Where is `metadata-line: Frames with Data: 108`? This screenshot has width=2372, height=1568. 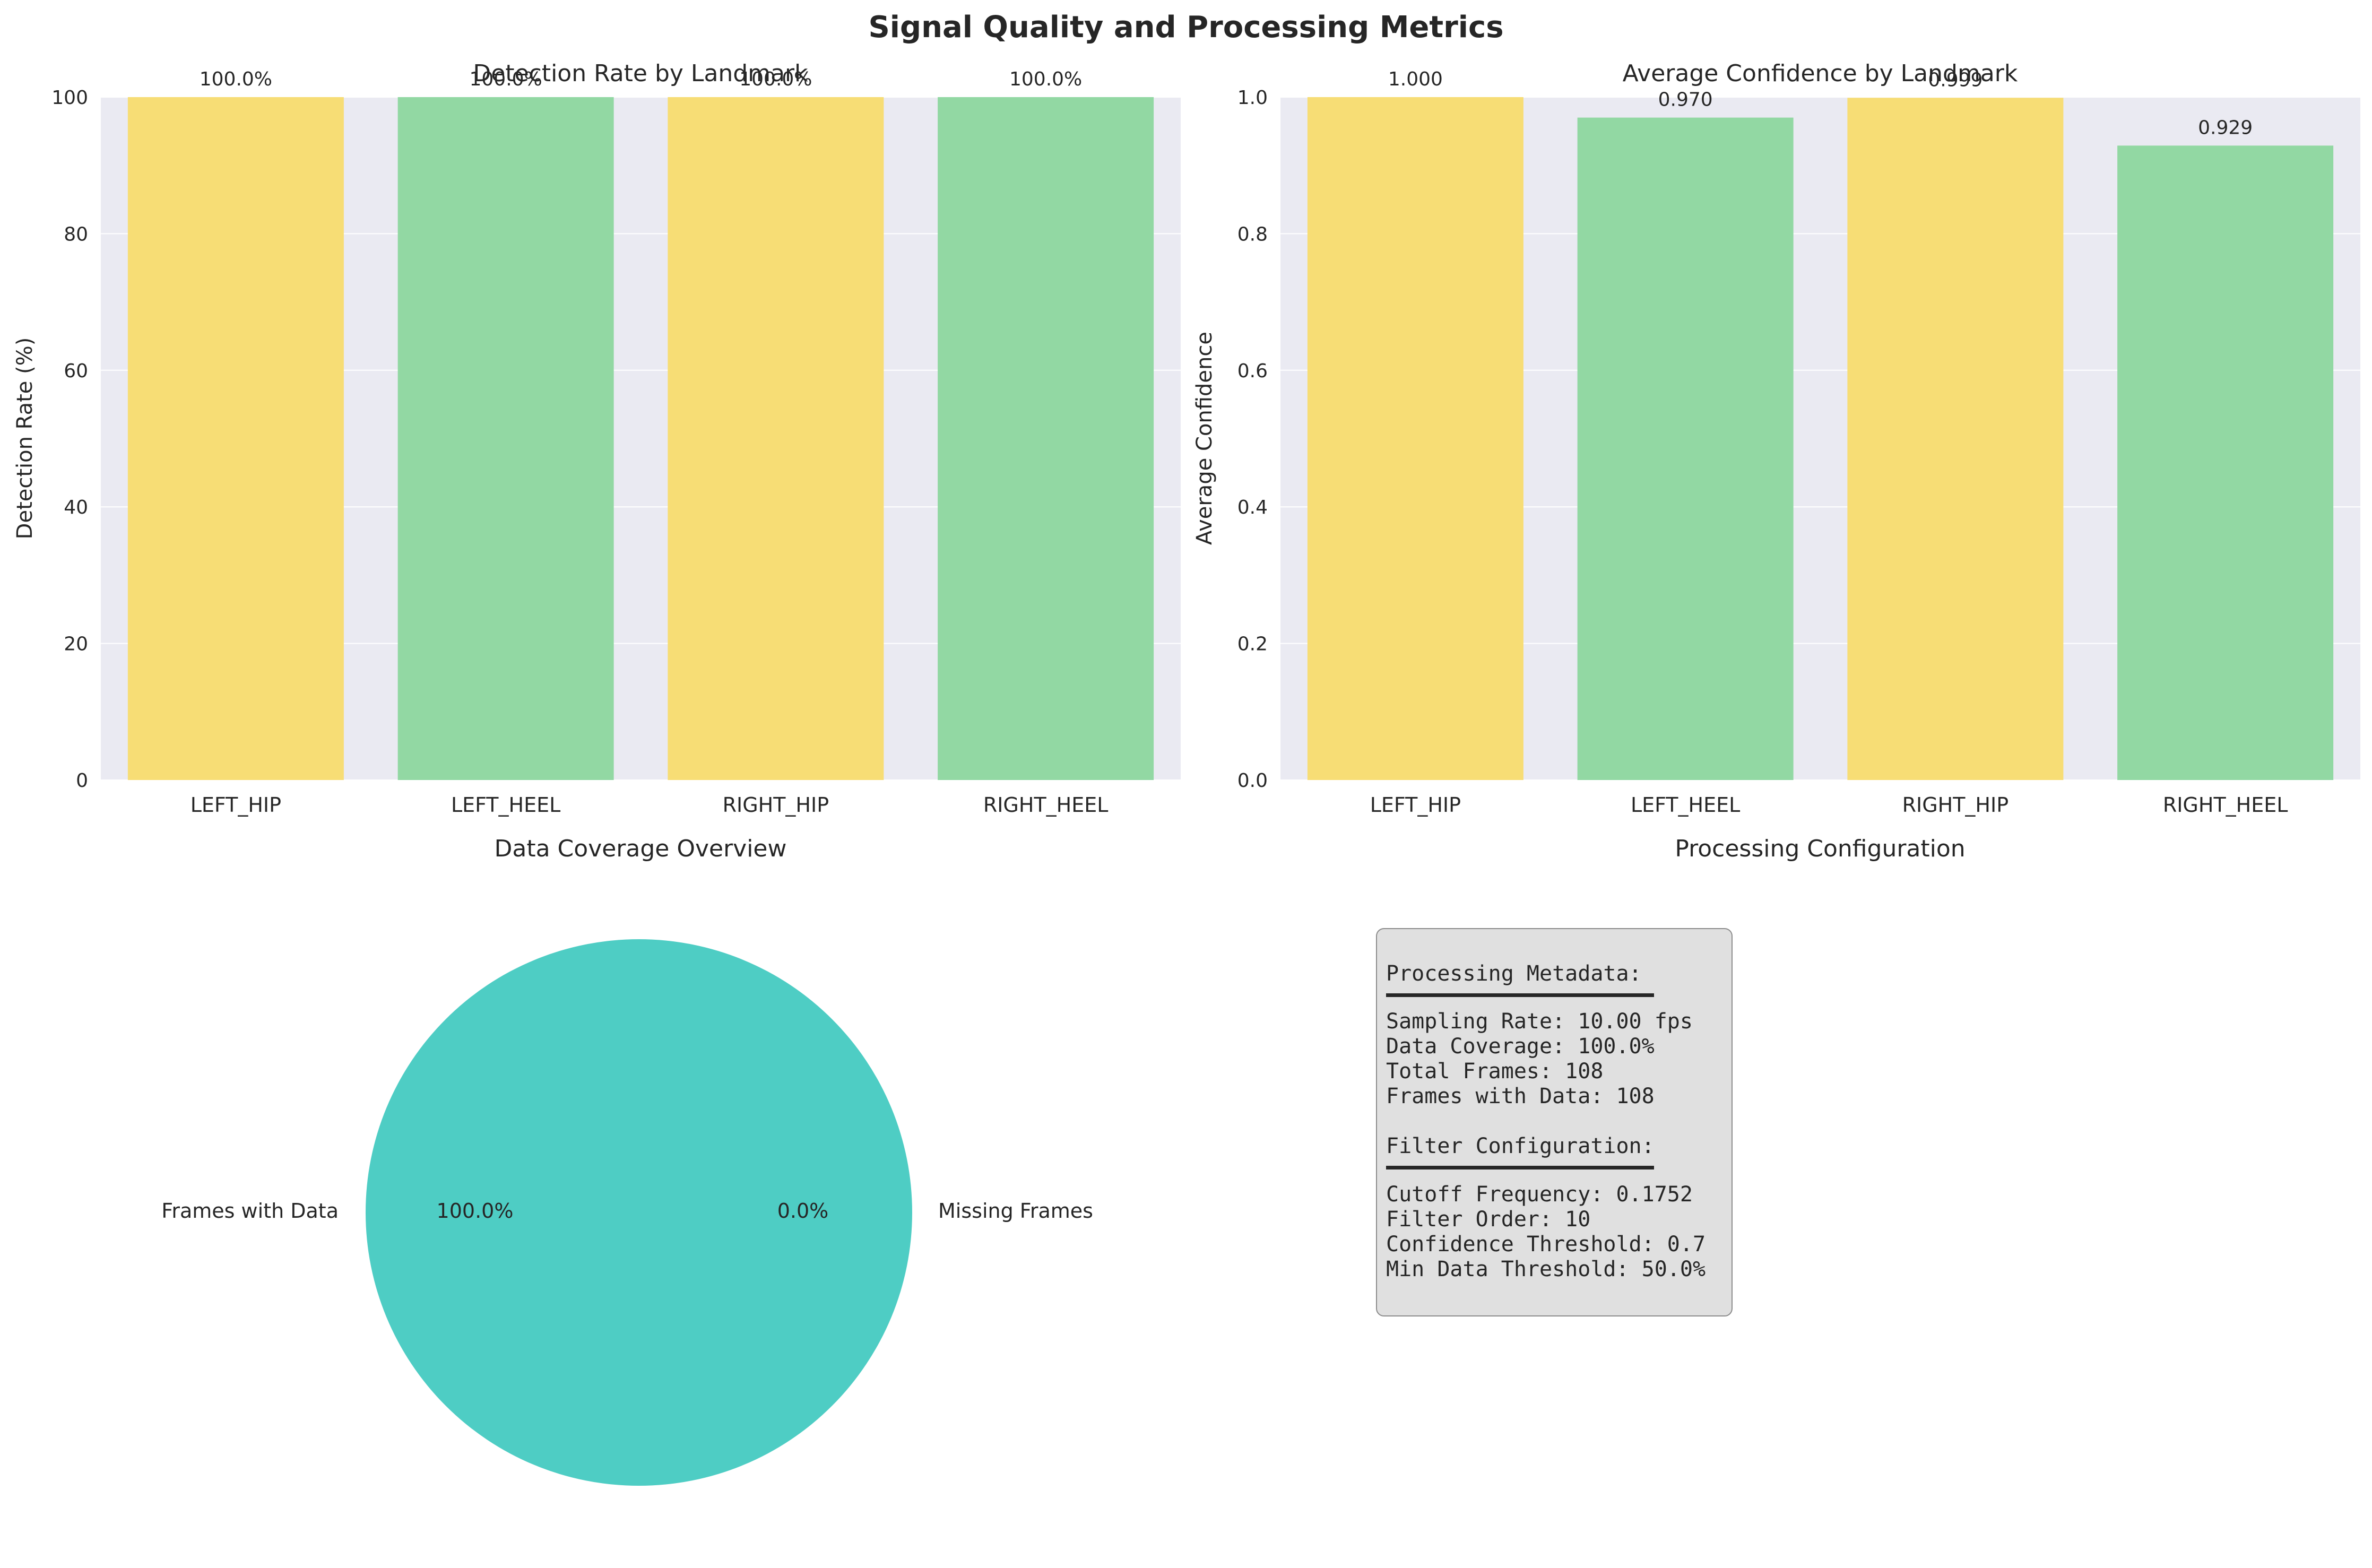 metadata-line: Frames with Data: 108 is located at coordinates (1521, 1096).